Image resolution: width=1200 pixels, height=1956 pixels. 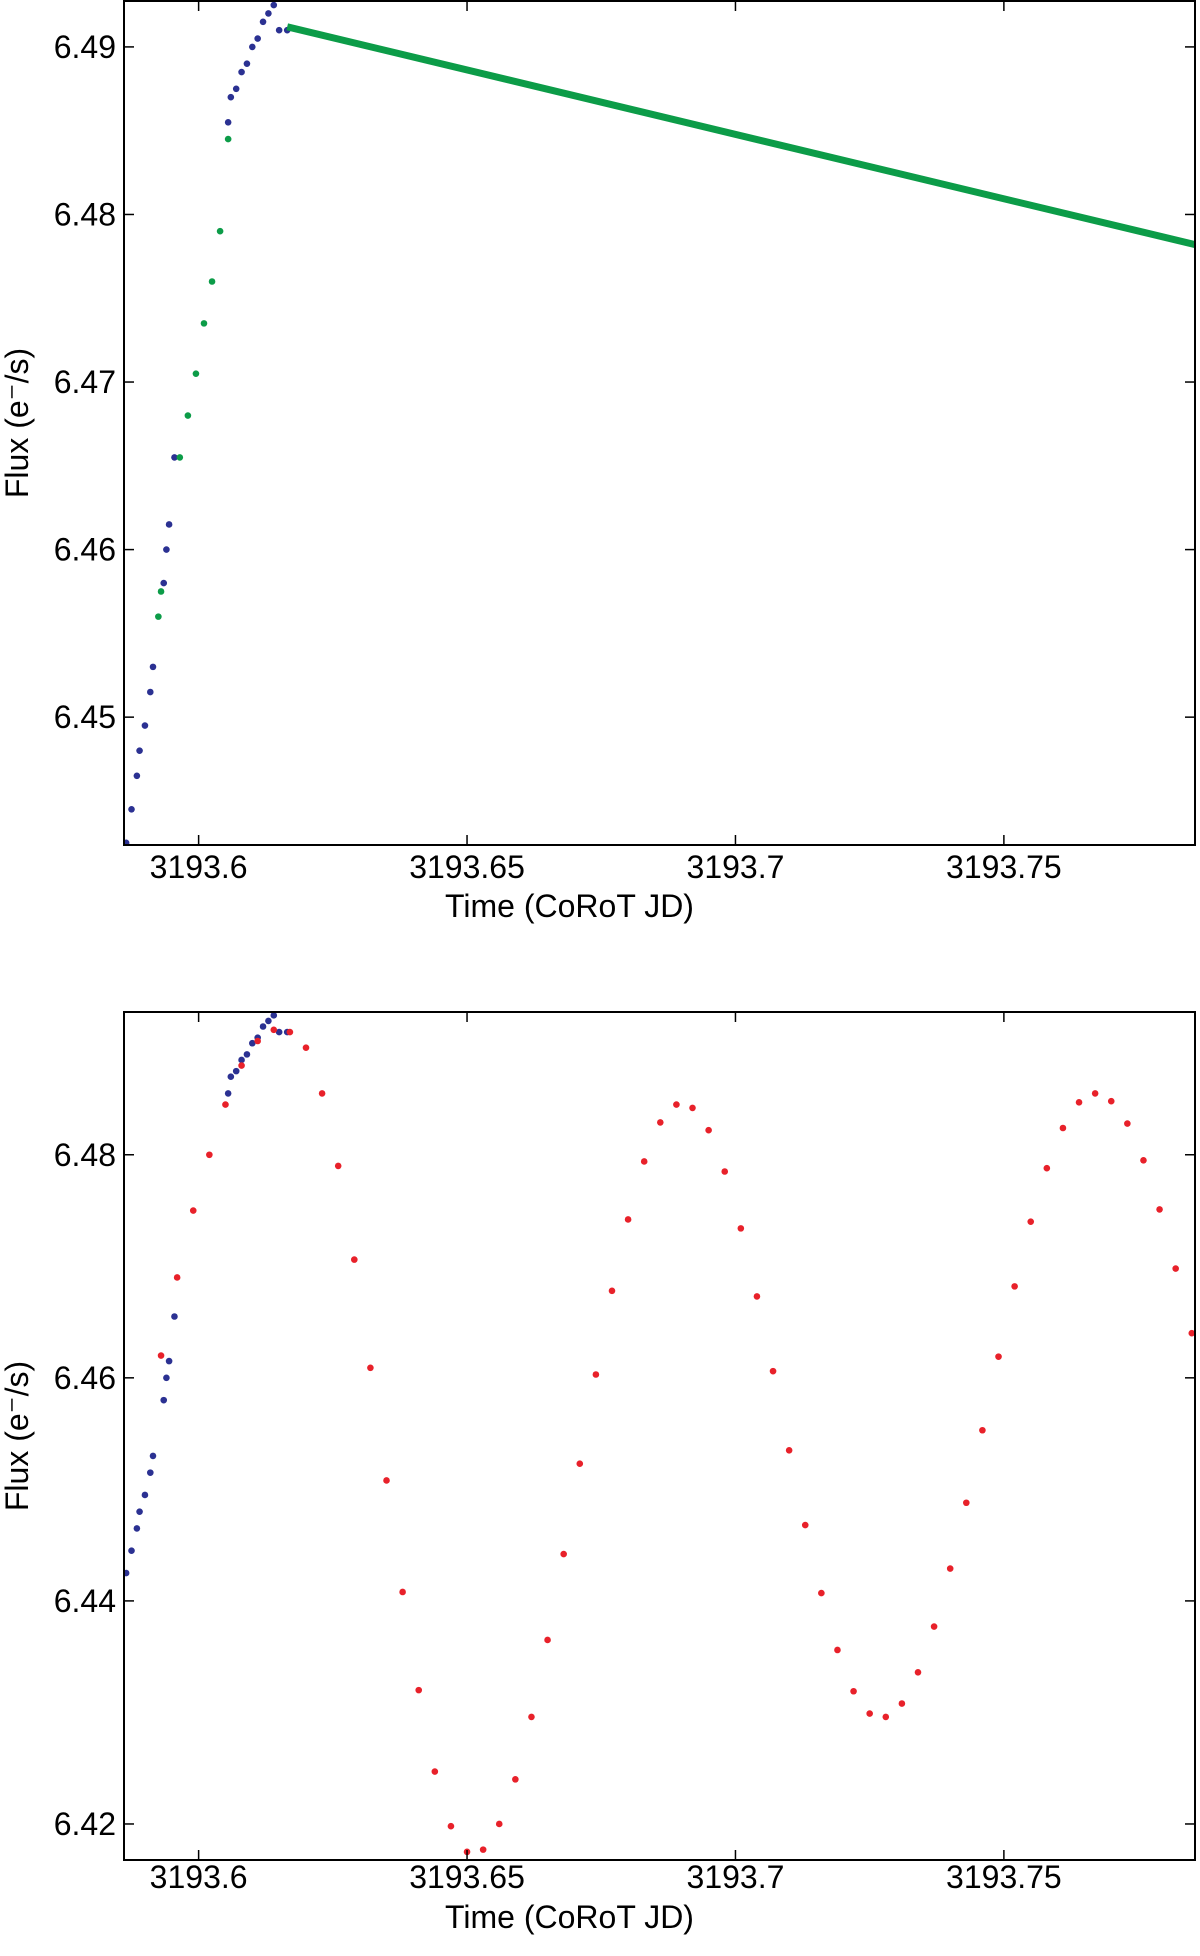 What do you see at coordinates (736, 1877) in the screenshot?
I see `x-tick-label: 3193.7` at bounding box center [736, 1877].